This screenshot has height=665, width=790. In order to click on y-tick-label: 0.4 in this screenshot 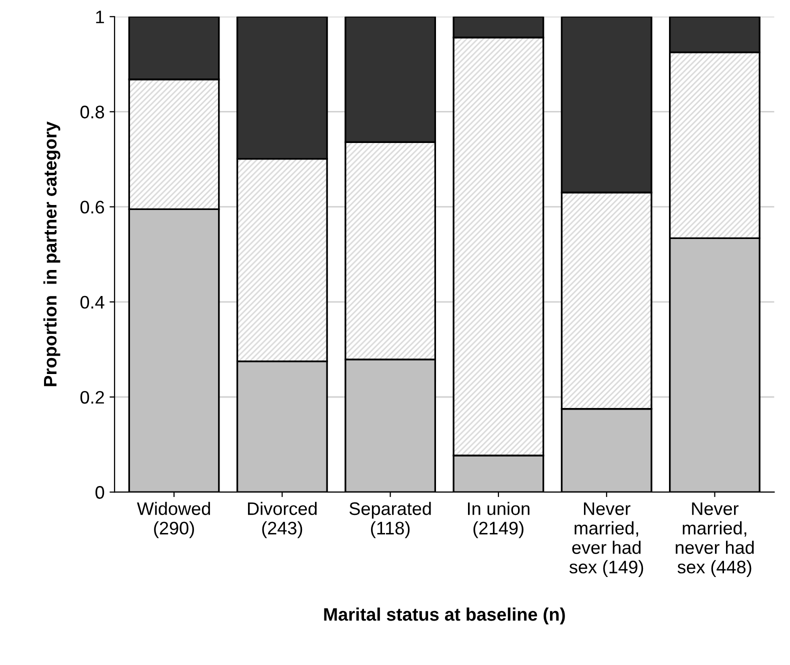, I will do `click(92, 302)`.